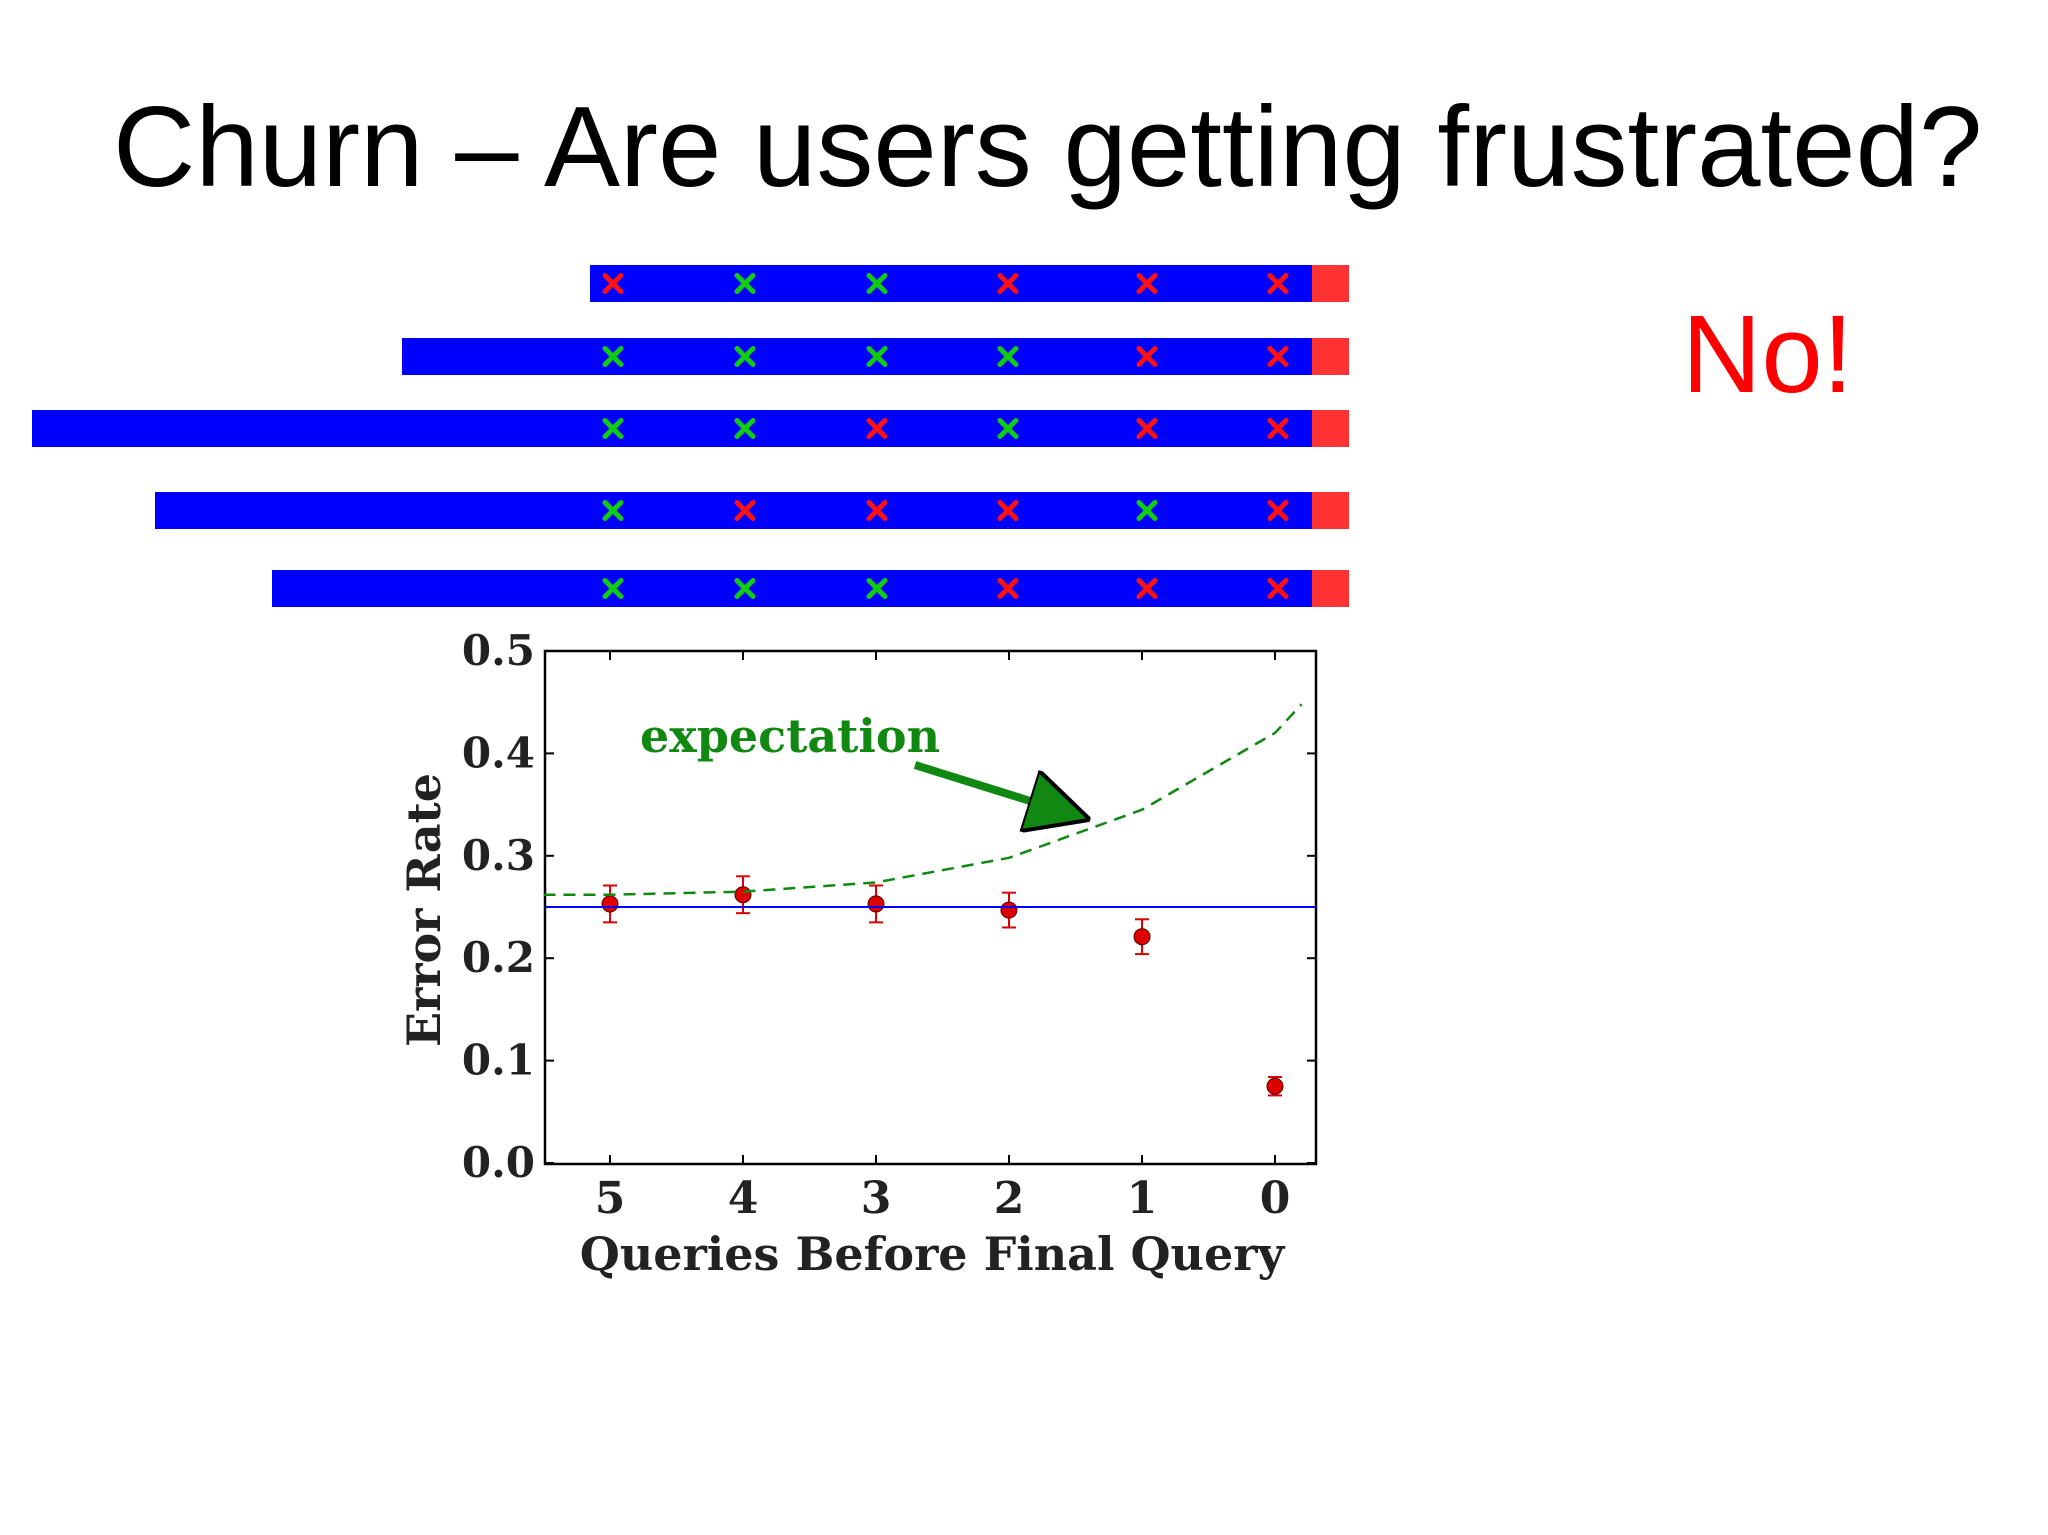 This screenshot has height=1535, width=2048. What do you see at coordinates (929, 900) in the screenshot?
I see `plot-series` at bounding box center [929, 900].